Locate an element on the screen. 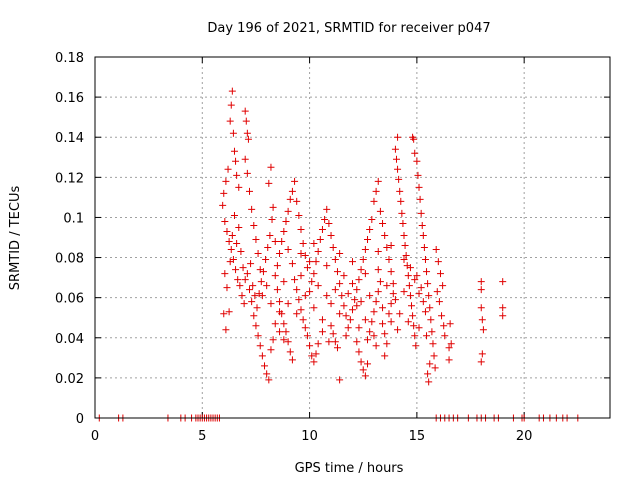 Image resolution: width=640 pixels, height=480 pixels. y-tick-label: 0.04 is located at coordinates (69, 339).